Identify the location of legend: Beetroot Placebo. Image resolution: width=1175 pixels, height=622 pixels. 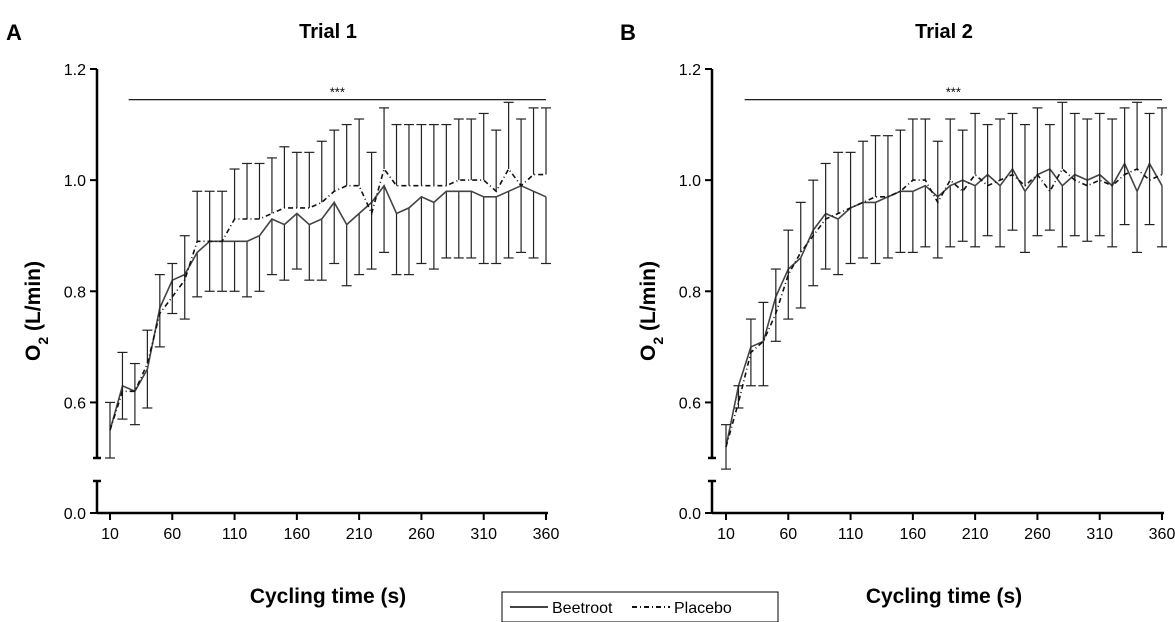
(640, 606).